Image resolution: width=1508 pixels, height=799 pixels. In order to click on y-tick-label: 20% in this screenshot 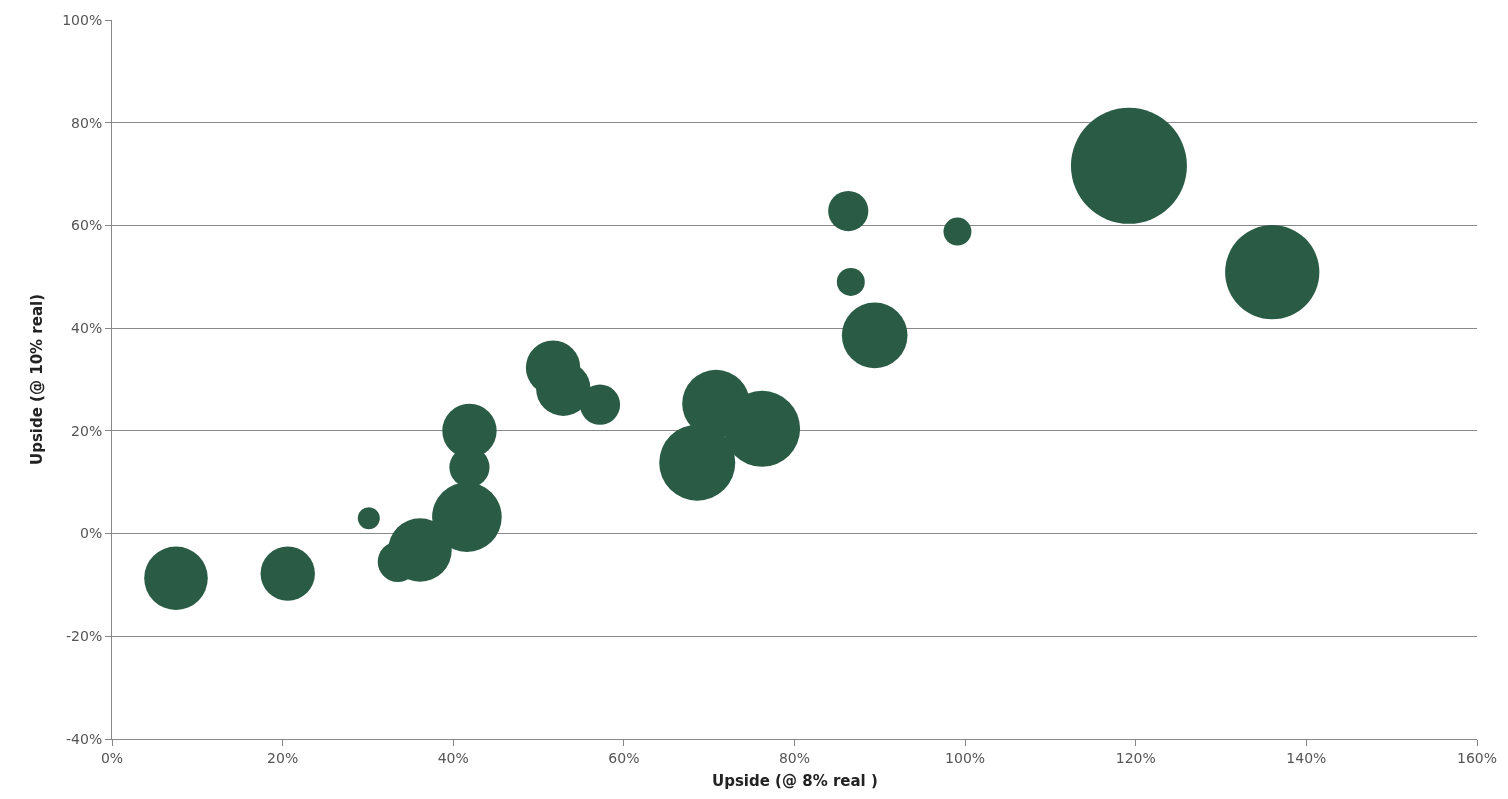, I will do `click(87, 430)`.